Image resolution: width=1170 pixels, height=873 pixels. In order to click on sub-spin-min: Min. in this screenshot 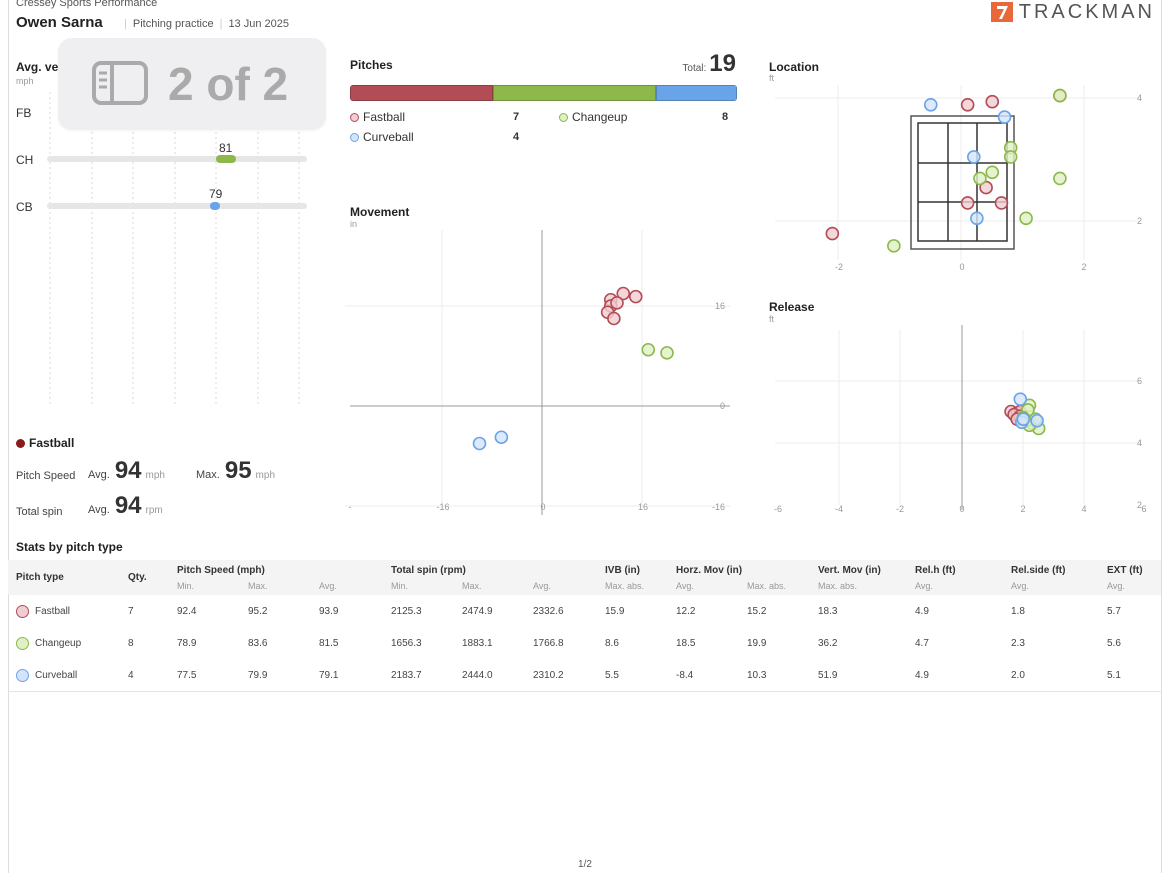, I will do `click(418, 586)`.